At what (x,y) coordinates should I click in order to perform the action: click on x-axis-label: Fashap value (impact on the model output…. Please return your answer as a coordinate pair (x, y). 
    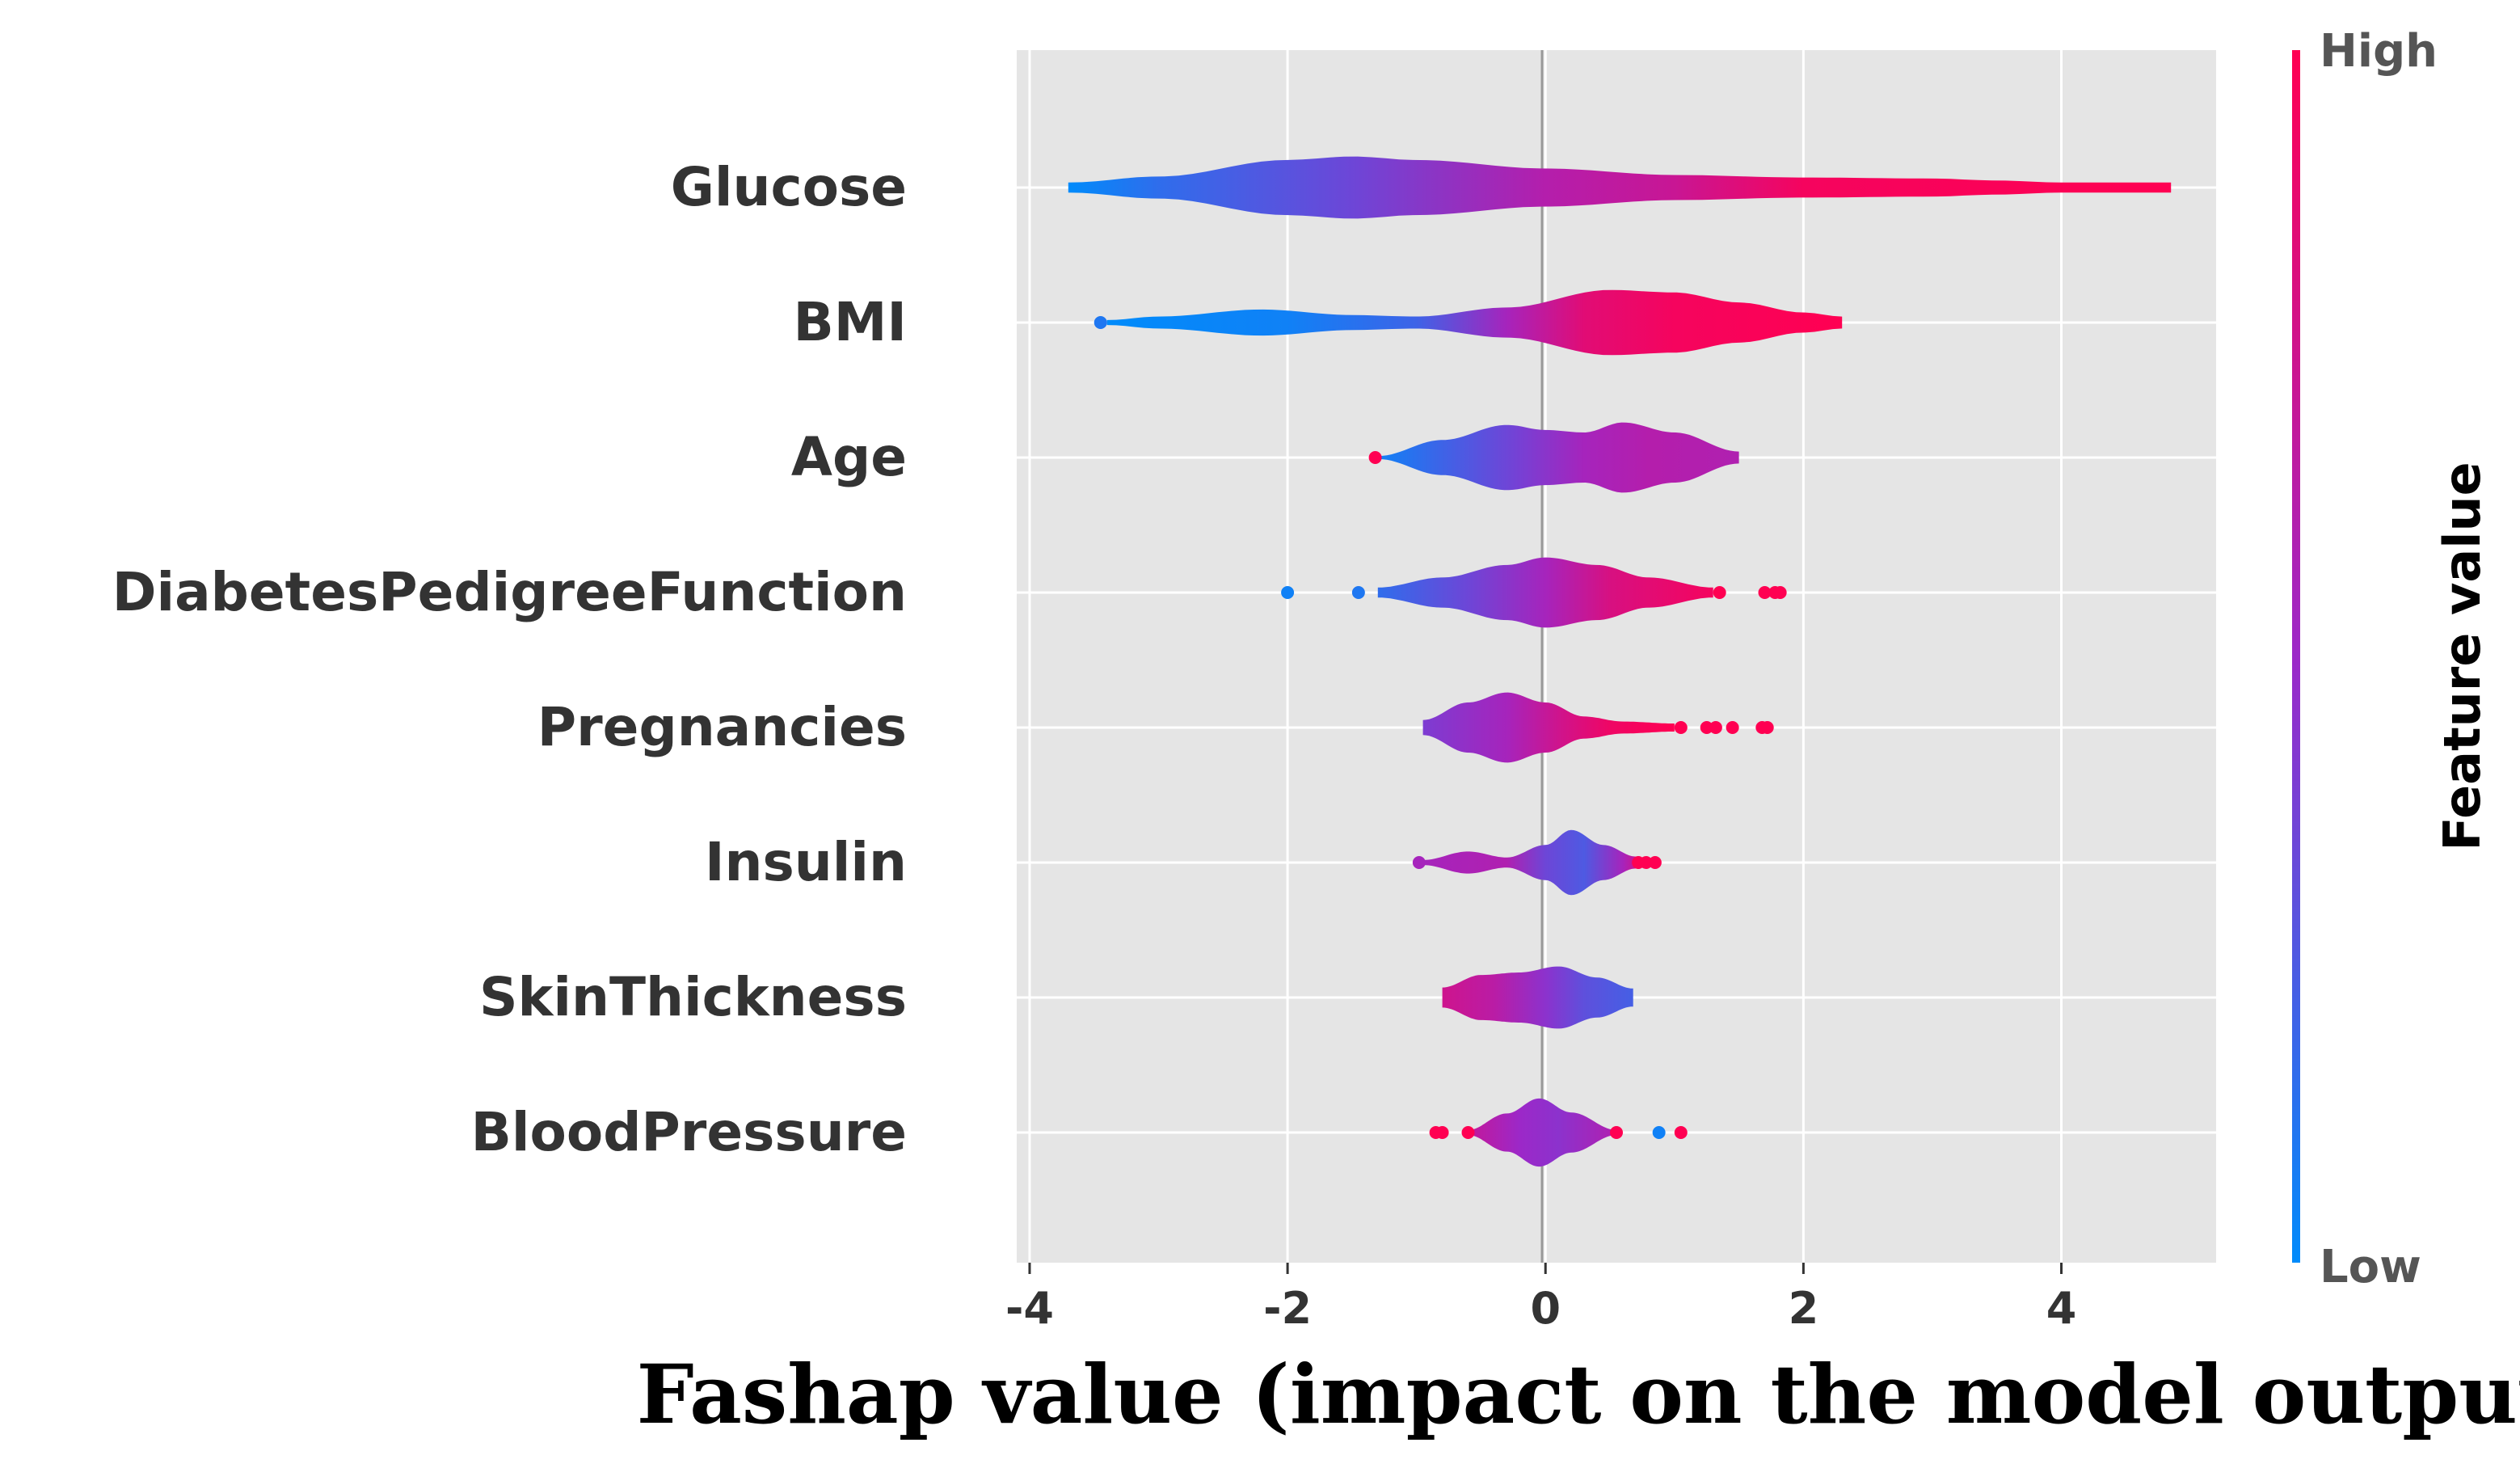
    Looking at the image, I should click on (1578, 1394).